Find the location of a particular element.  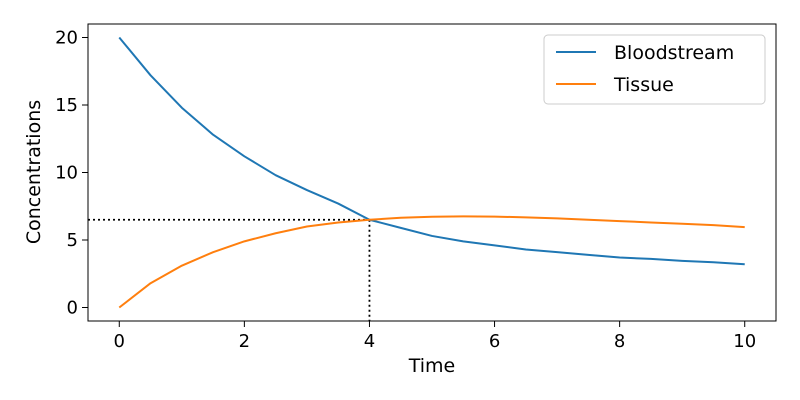

legend-label-bloodstream: Bloodstream is located at coordinates (674, 53).